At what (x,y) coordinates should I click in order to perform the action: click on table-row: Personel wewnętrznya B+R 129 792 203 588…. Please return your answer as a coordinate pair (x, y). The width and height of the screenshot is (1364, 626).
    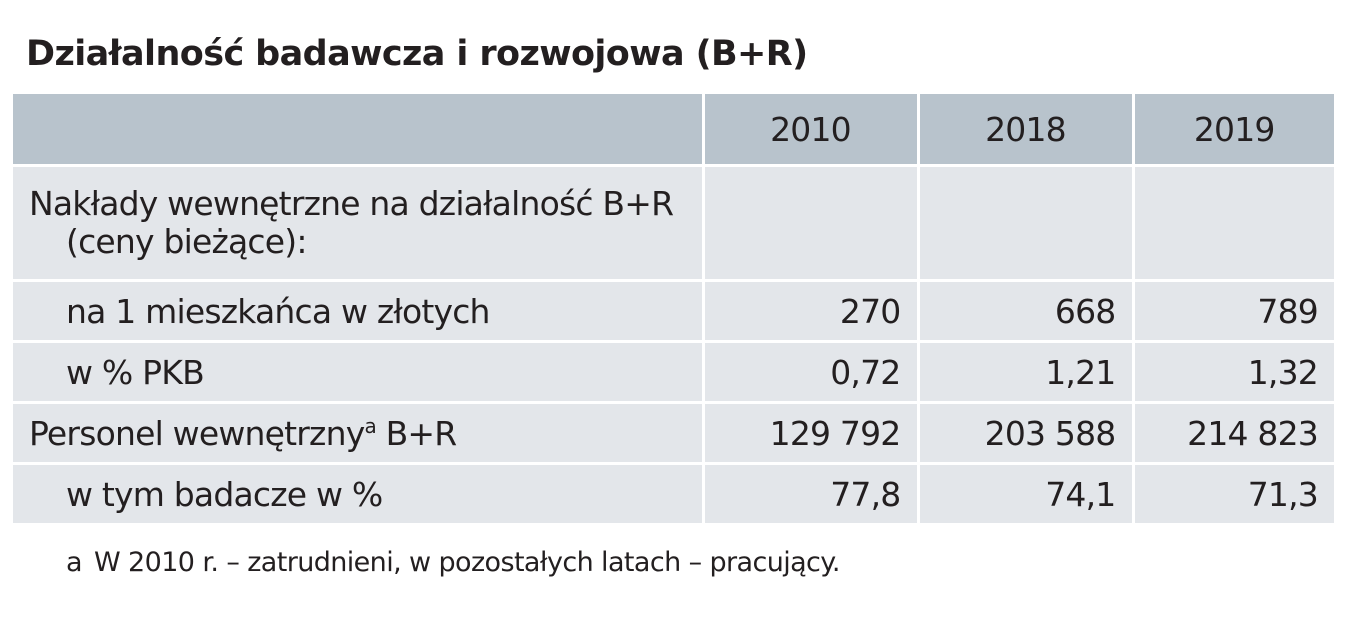
    Looking at the image, I should click on (673, 433).